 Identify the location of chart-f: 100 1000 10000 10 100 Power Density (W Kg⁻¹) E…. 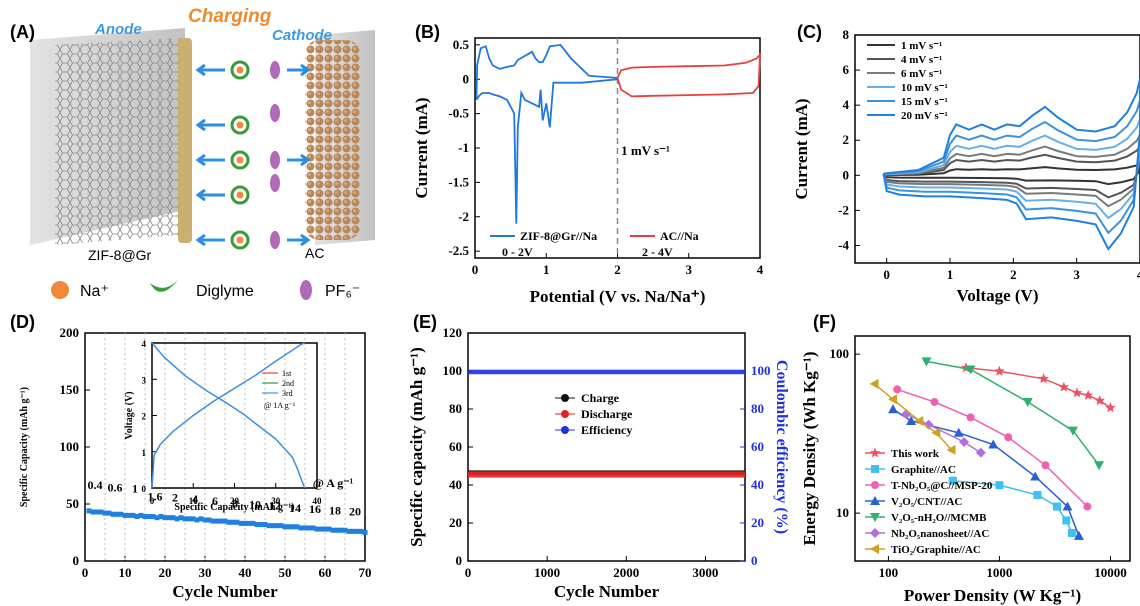
(965, 470).